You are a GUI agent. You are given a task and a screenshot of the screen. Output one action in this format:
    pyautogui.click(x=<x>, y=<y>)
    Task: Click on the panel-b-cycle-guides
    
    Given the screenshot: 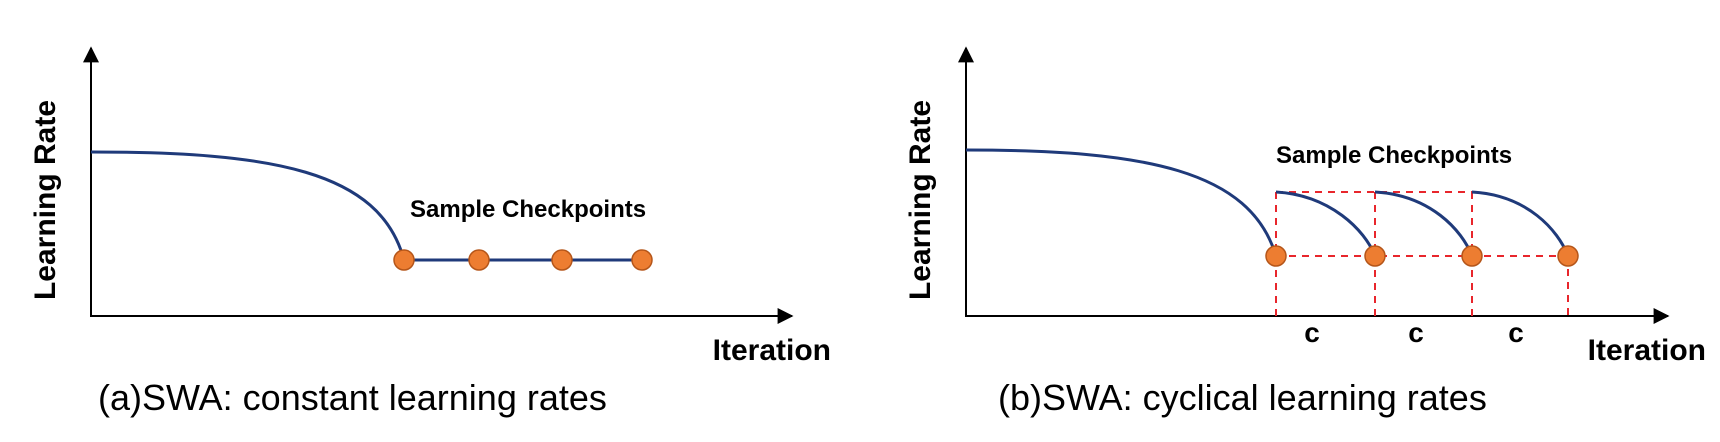 What is the action you would take?
    pyautogui.click(x=1422, y=253)
    